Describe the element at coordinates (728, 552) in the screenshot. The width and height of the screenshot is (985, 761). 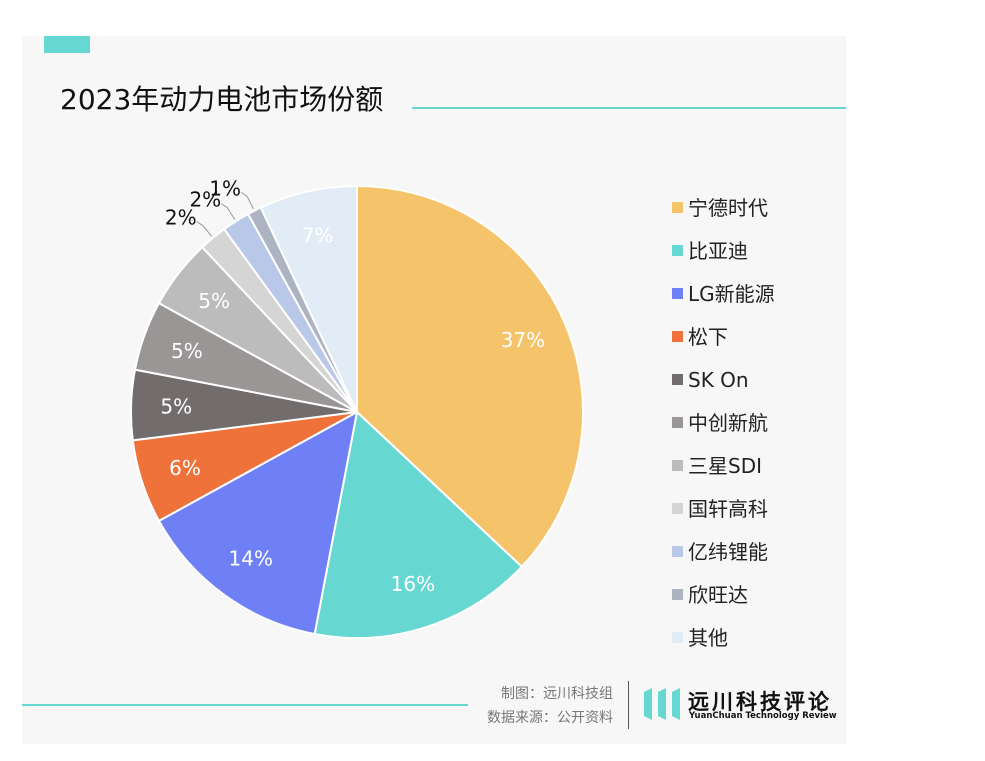
I see `legend-label: 亿纬锂能` at that location.